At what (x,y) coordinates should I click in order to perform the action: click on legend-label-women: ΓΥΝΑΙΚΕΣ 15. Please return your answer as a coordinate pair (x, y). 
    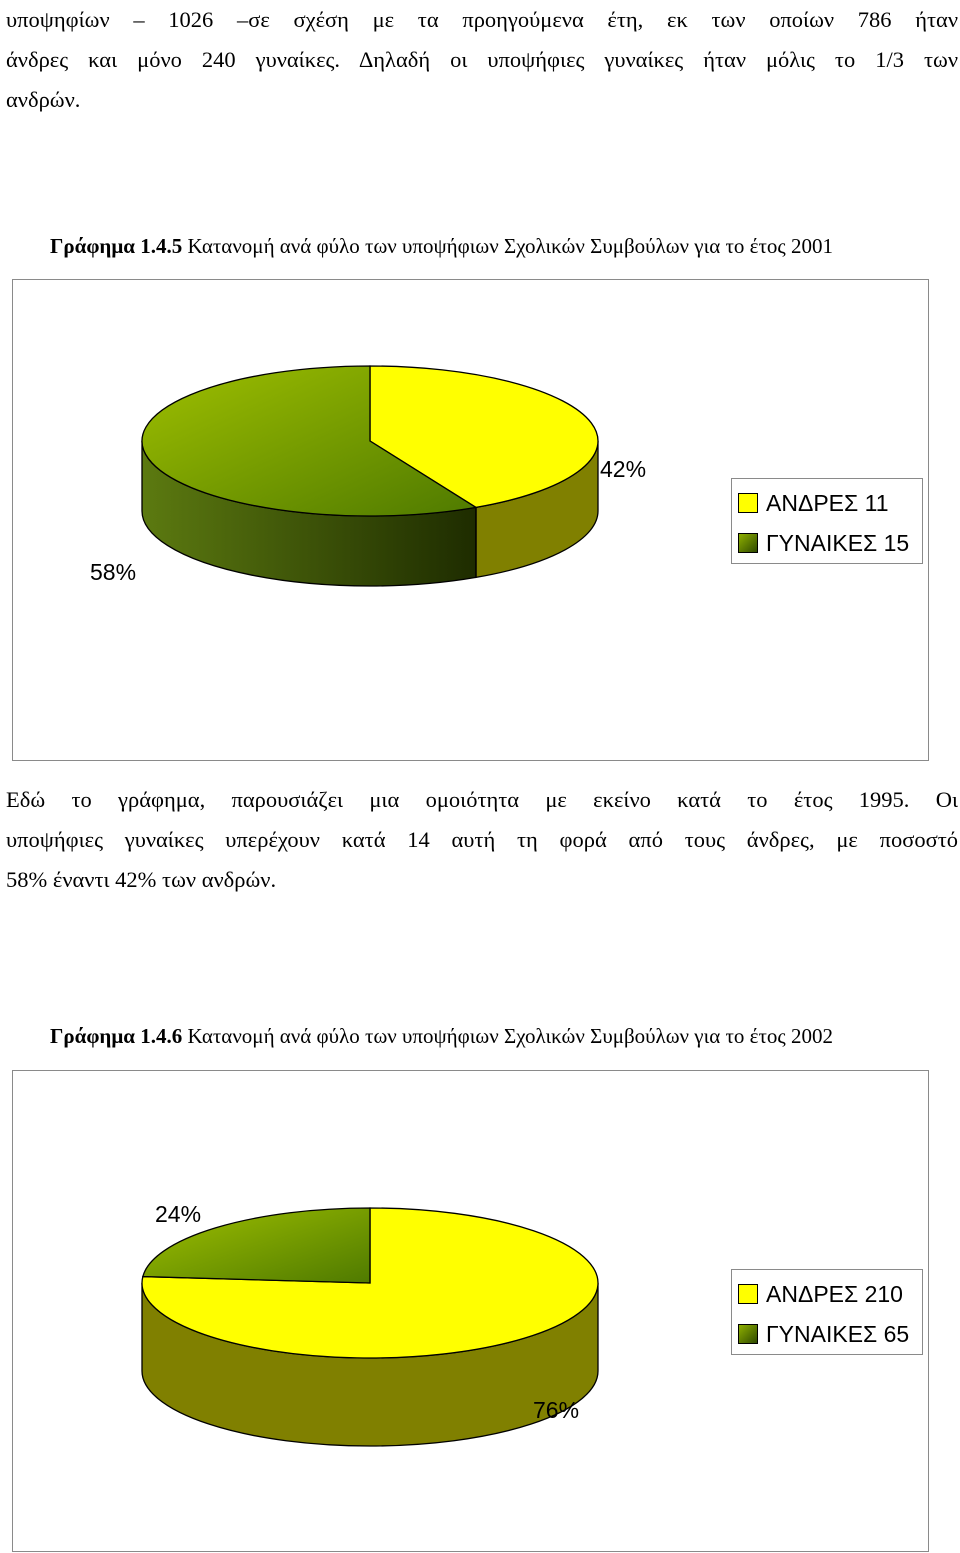
    Looking at the image, I should click on (838, 542).